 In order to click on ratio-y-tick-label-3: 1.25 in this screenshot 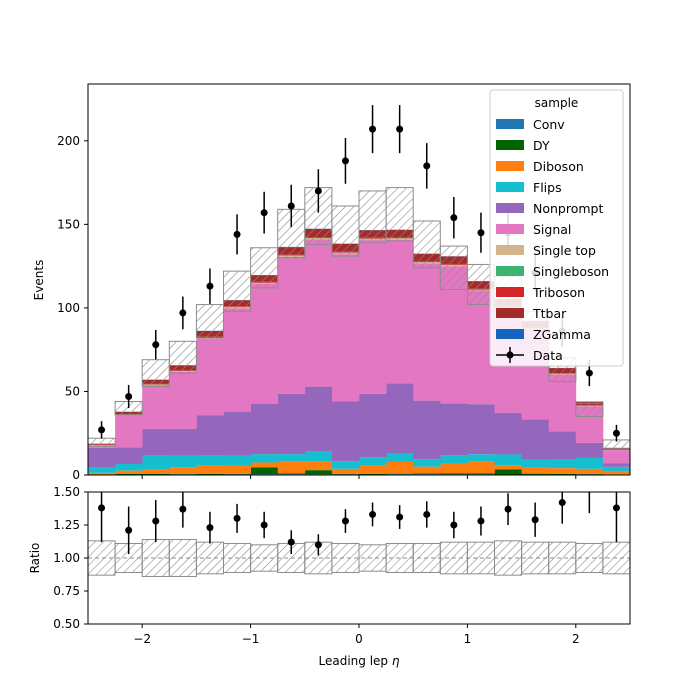, I will do `click(66, 525)`.